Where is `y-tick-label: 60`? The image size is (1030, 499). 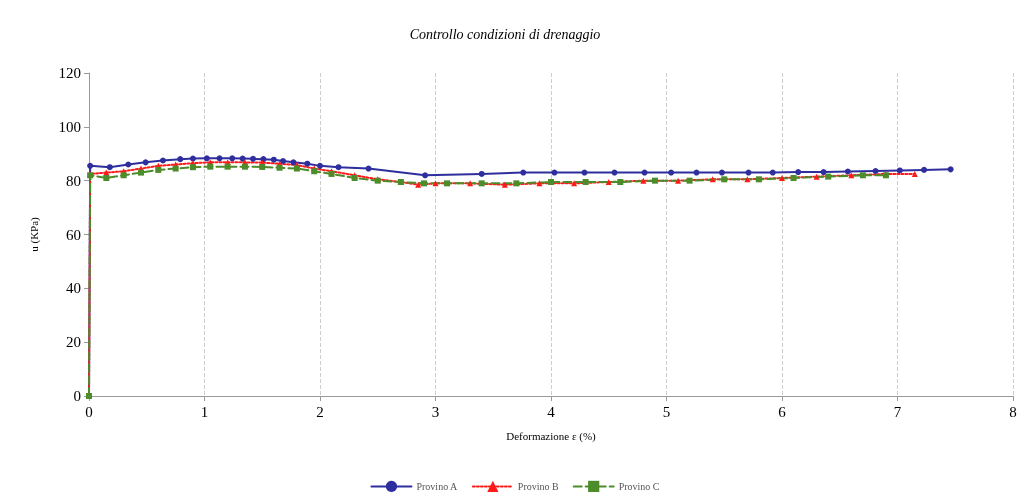
y-tick-label: 60 is located at coordinates (73, 234).